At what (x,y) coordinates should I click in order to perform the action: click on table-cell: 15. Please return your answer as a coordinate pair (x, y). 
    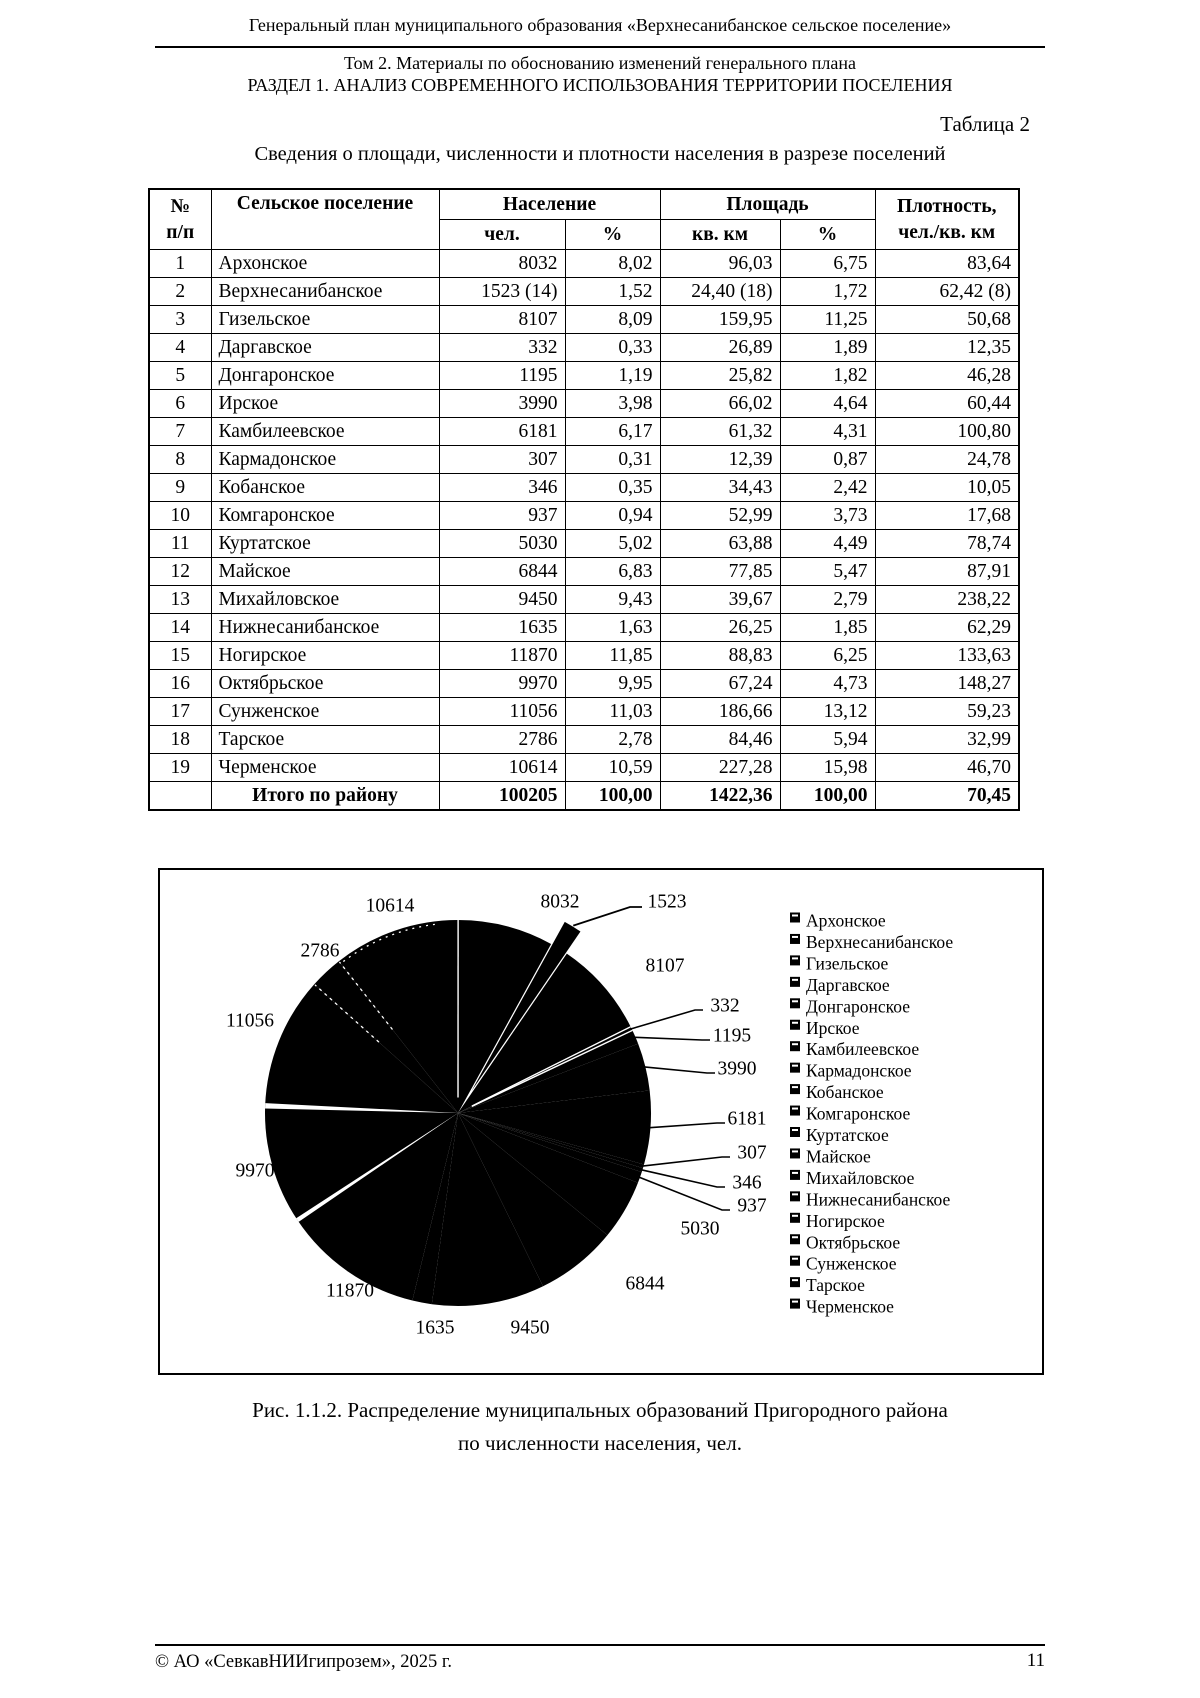
    Looking at the image, I should click on (180, 655).